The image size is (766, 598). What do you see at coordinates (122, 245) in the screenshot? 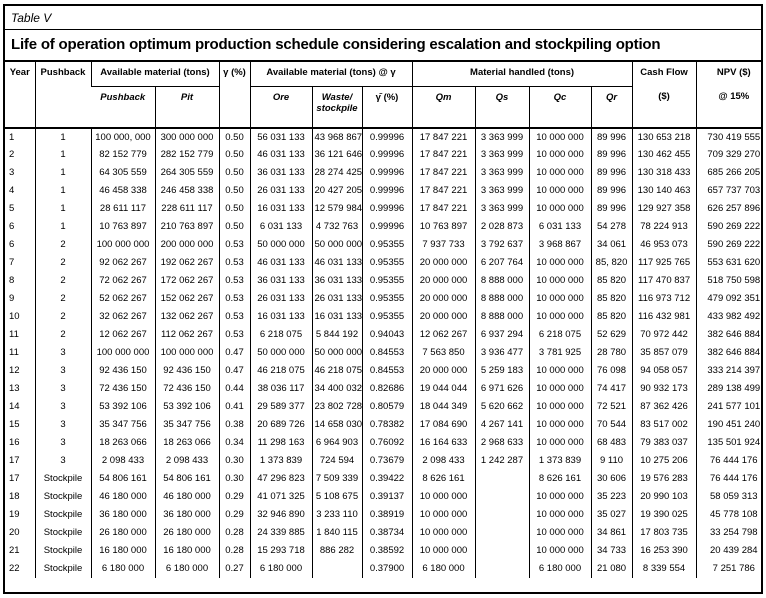
I see `cell-avail-pushback: 100 000 000` at bounding box center [122, 245].